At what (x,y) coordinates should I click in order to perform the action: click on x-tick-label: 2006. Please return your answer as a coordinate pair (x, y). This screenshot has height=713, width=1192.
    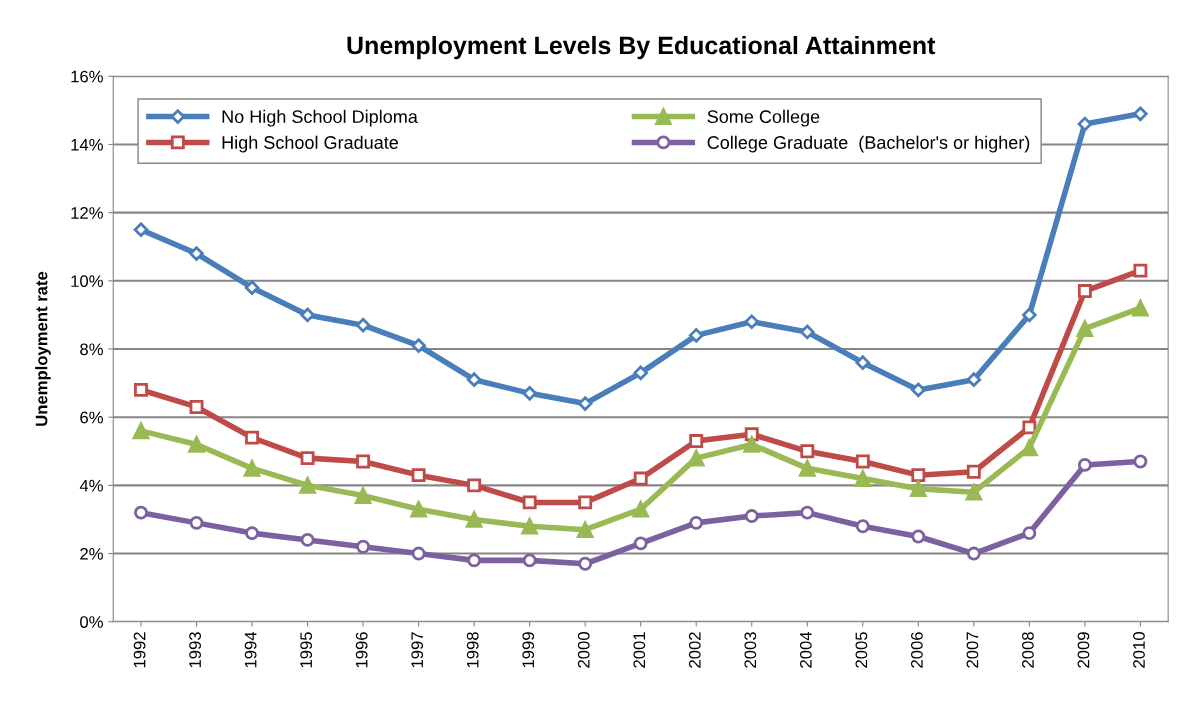
    Looking at the image, I should click on (916, 650).